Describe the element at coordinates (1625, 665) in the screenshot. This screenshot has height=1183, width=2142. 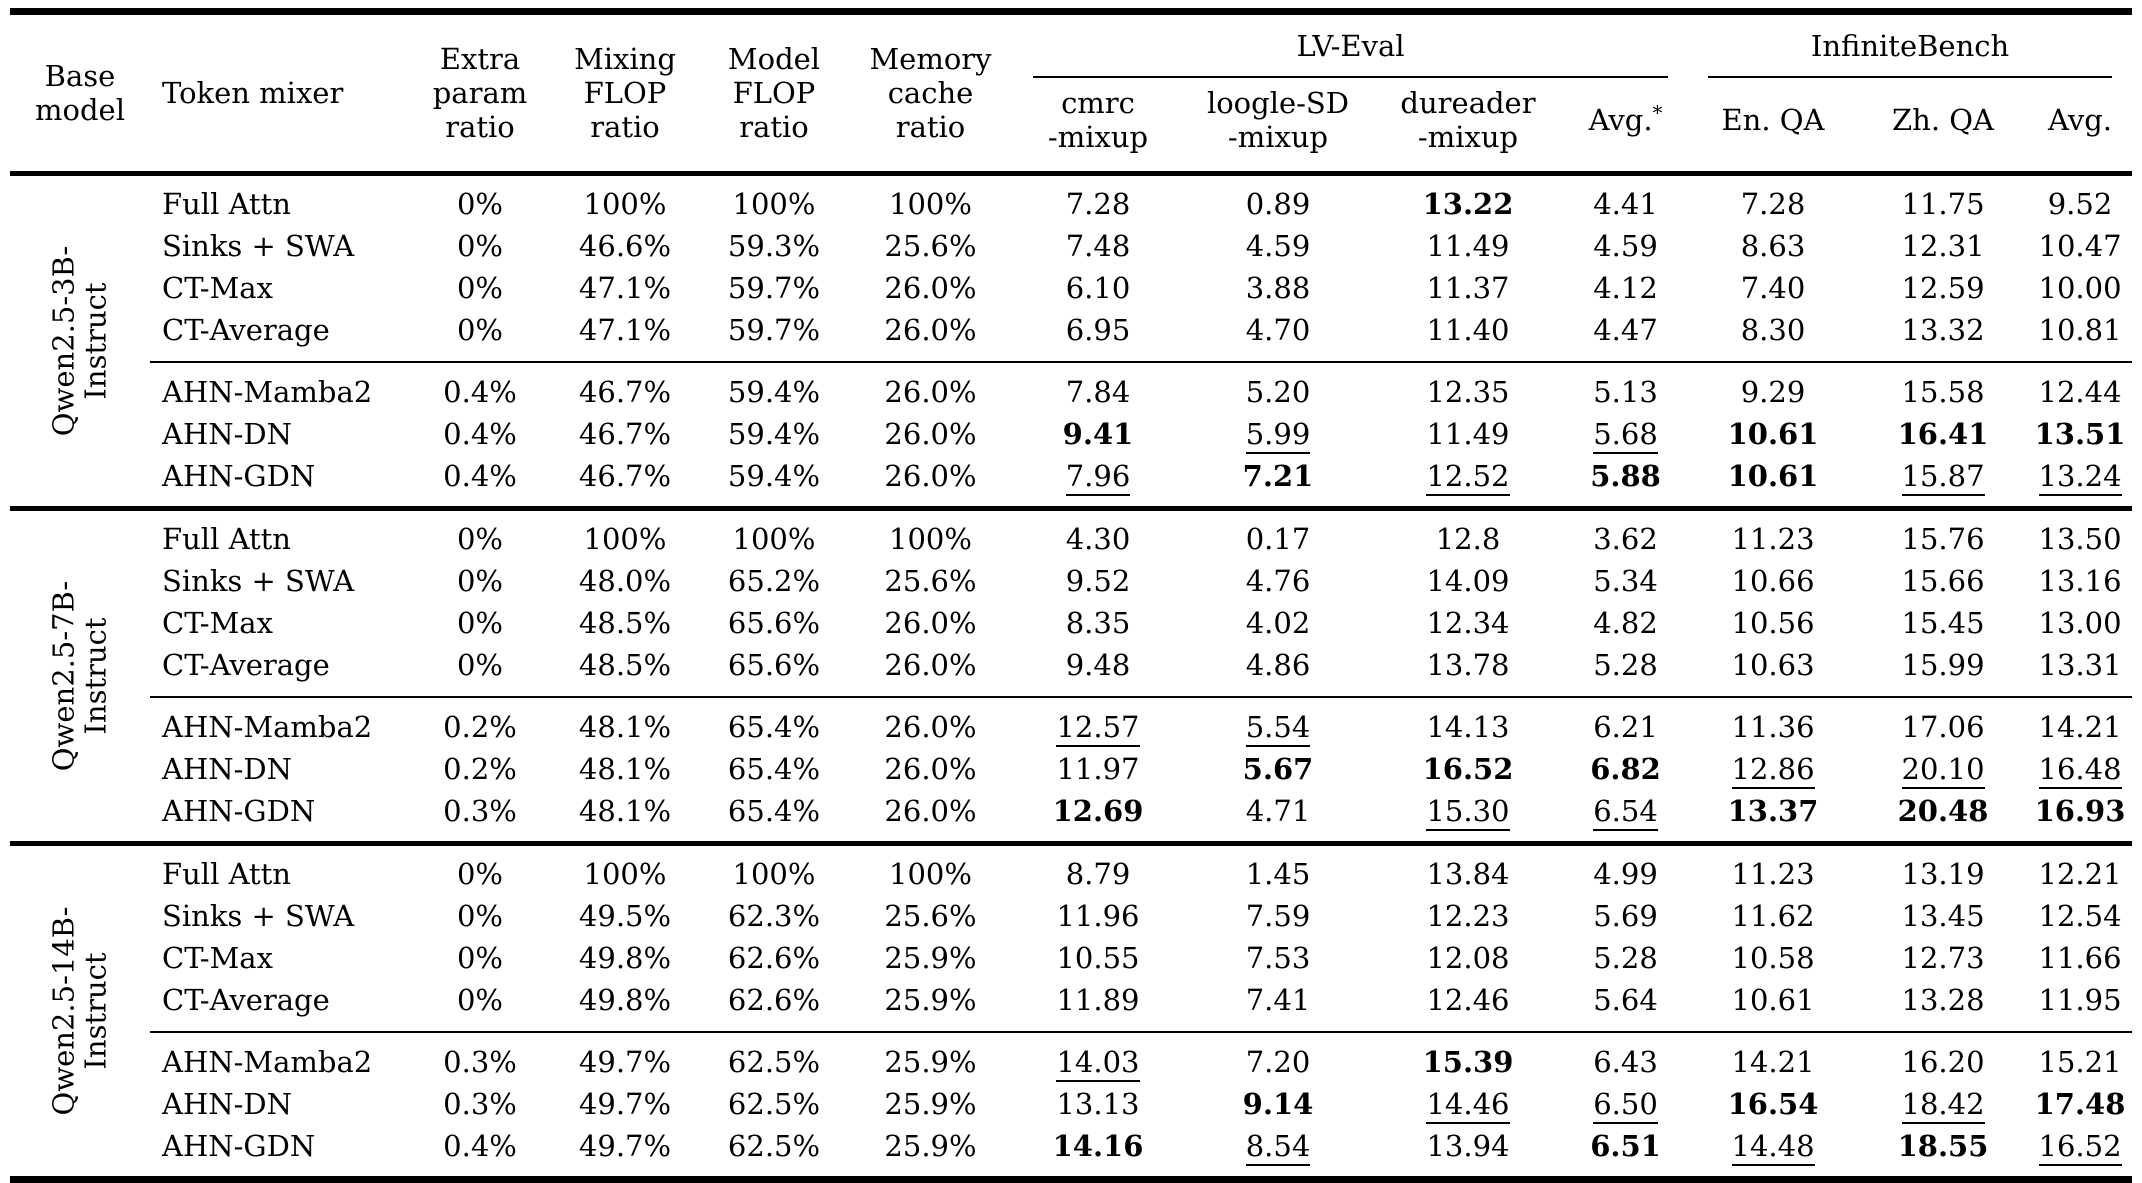
I see `value-cell: 5.28` at that location.